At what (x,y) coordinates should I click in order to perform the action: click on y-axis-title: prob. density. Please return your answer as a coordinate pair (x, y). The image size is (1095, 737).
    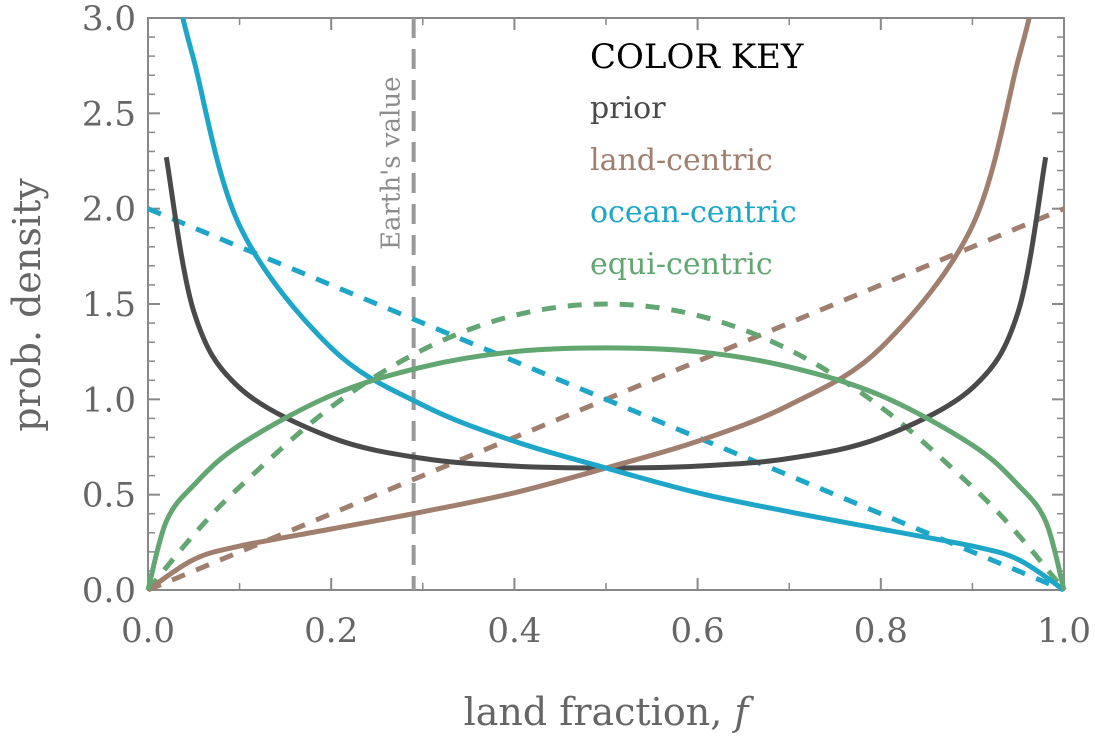
    Looking at the image, I should click on (27, 305).